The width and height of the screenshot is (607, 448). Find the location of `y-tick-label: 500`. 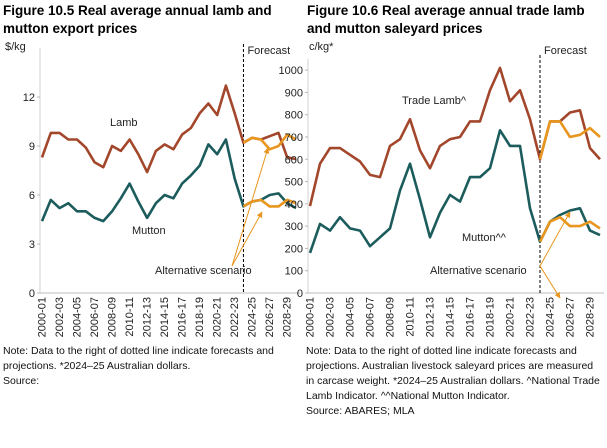

y-tick-label: 500 is located at coordinates (294, 183).